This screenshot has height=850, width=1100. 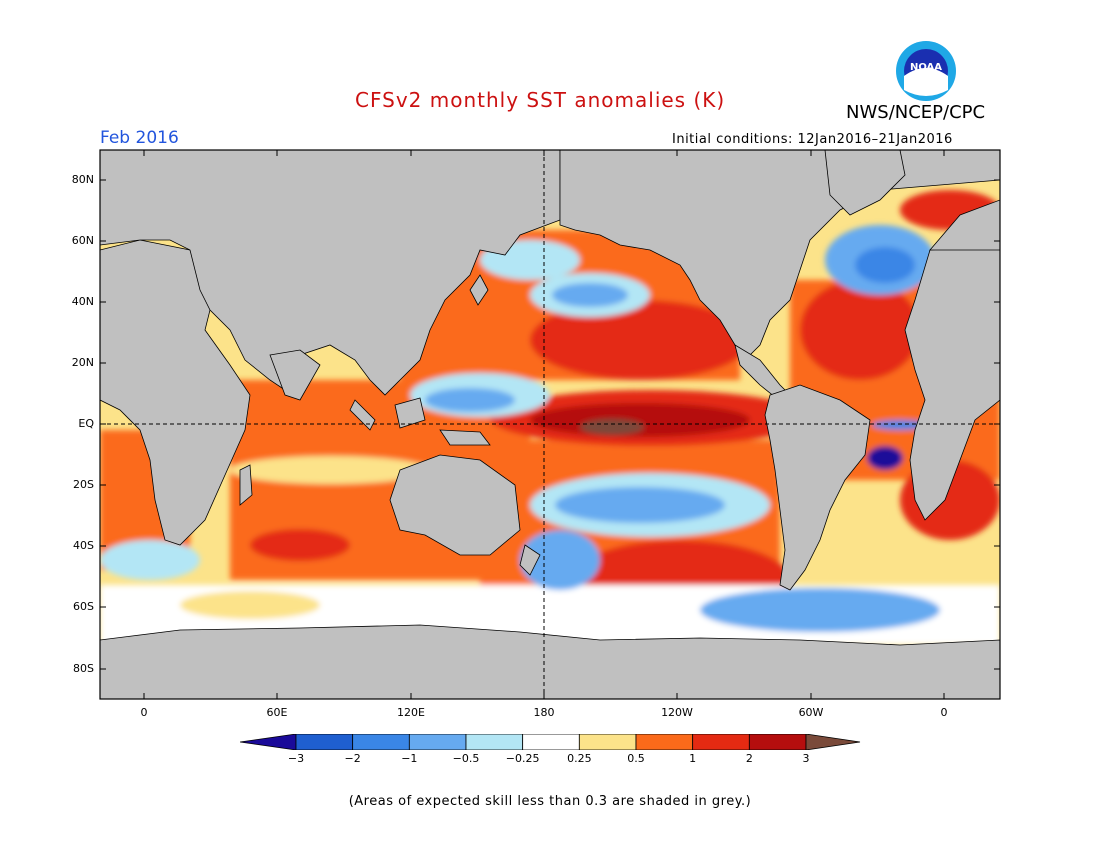 What do you see at coordinates (83, 484) in the screenshot?
I see `lat-label: 20S` at bounding box center [83, 484].